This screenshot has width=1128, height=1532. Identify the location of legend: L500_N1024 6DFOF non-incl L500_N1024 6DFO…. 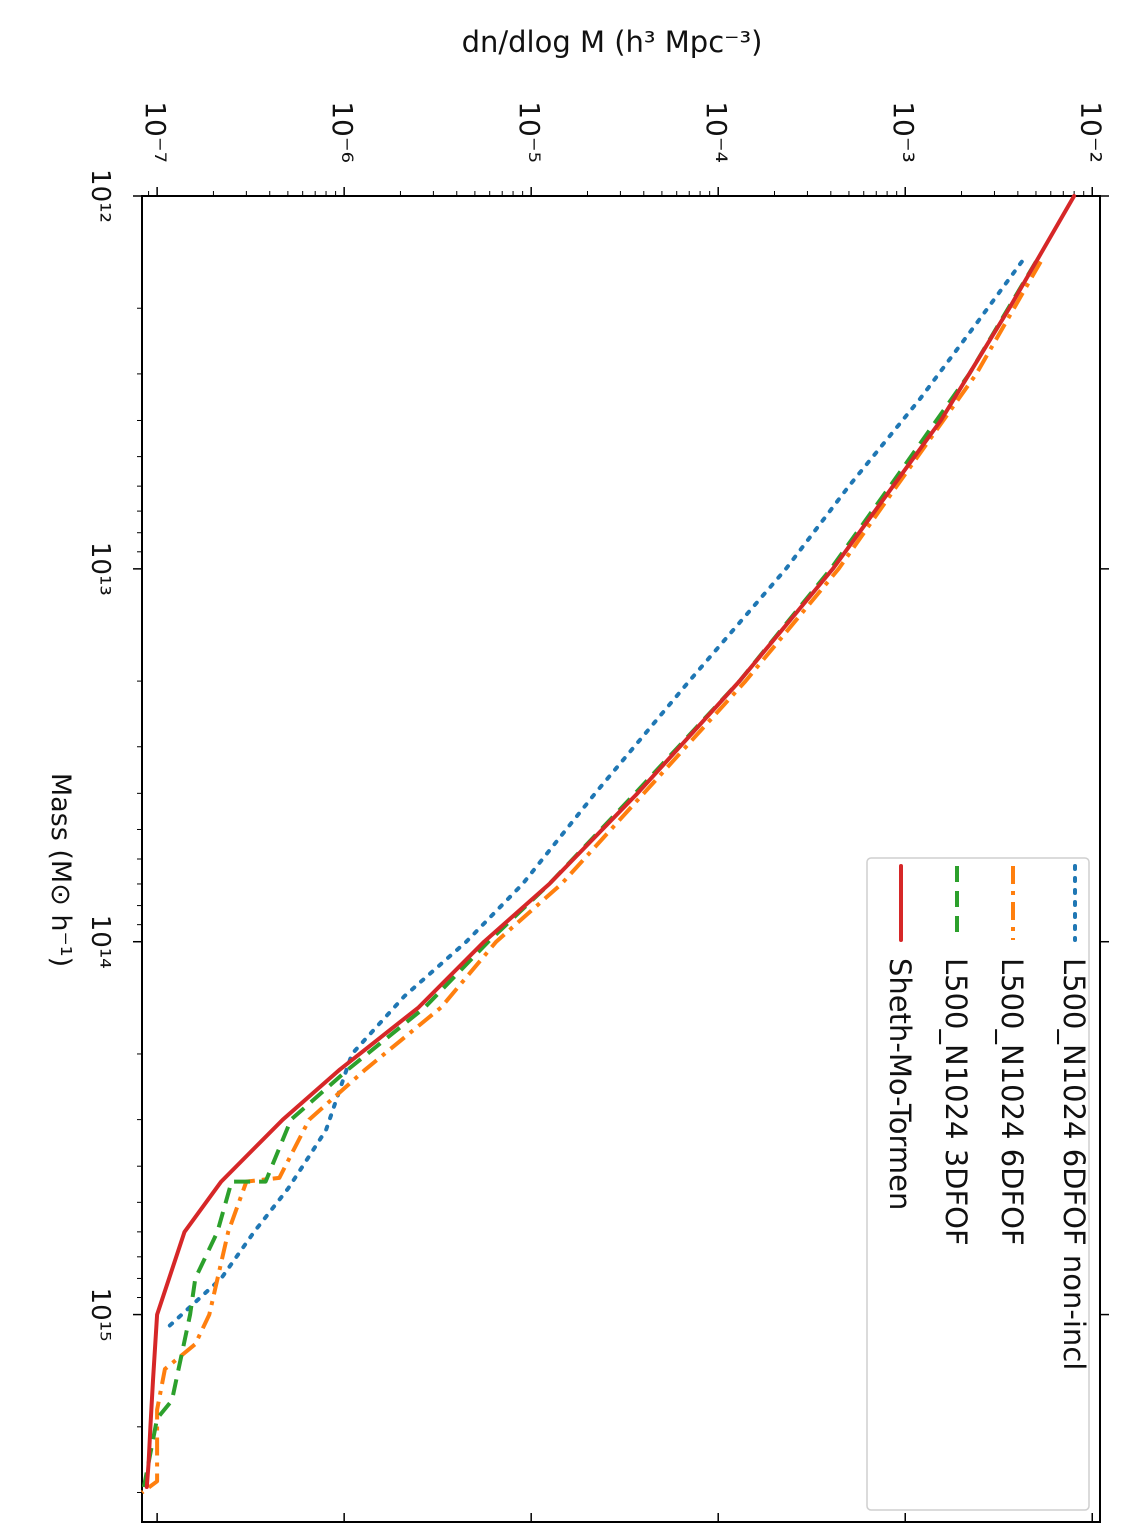
(978, 1184).